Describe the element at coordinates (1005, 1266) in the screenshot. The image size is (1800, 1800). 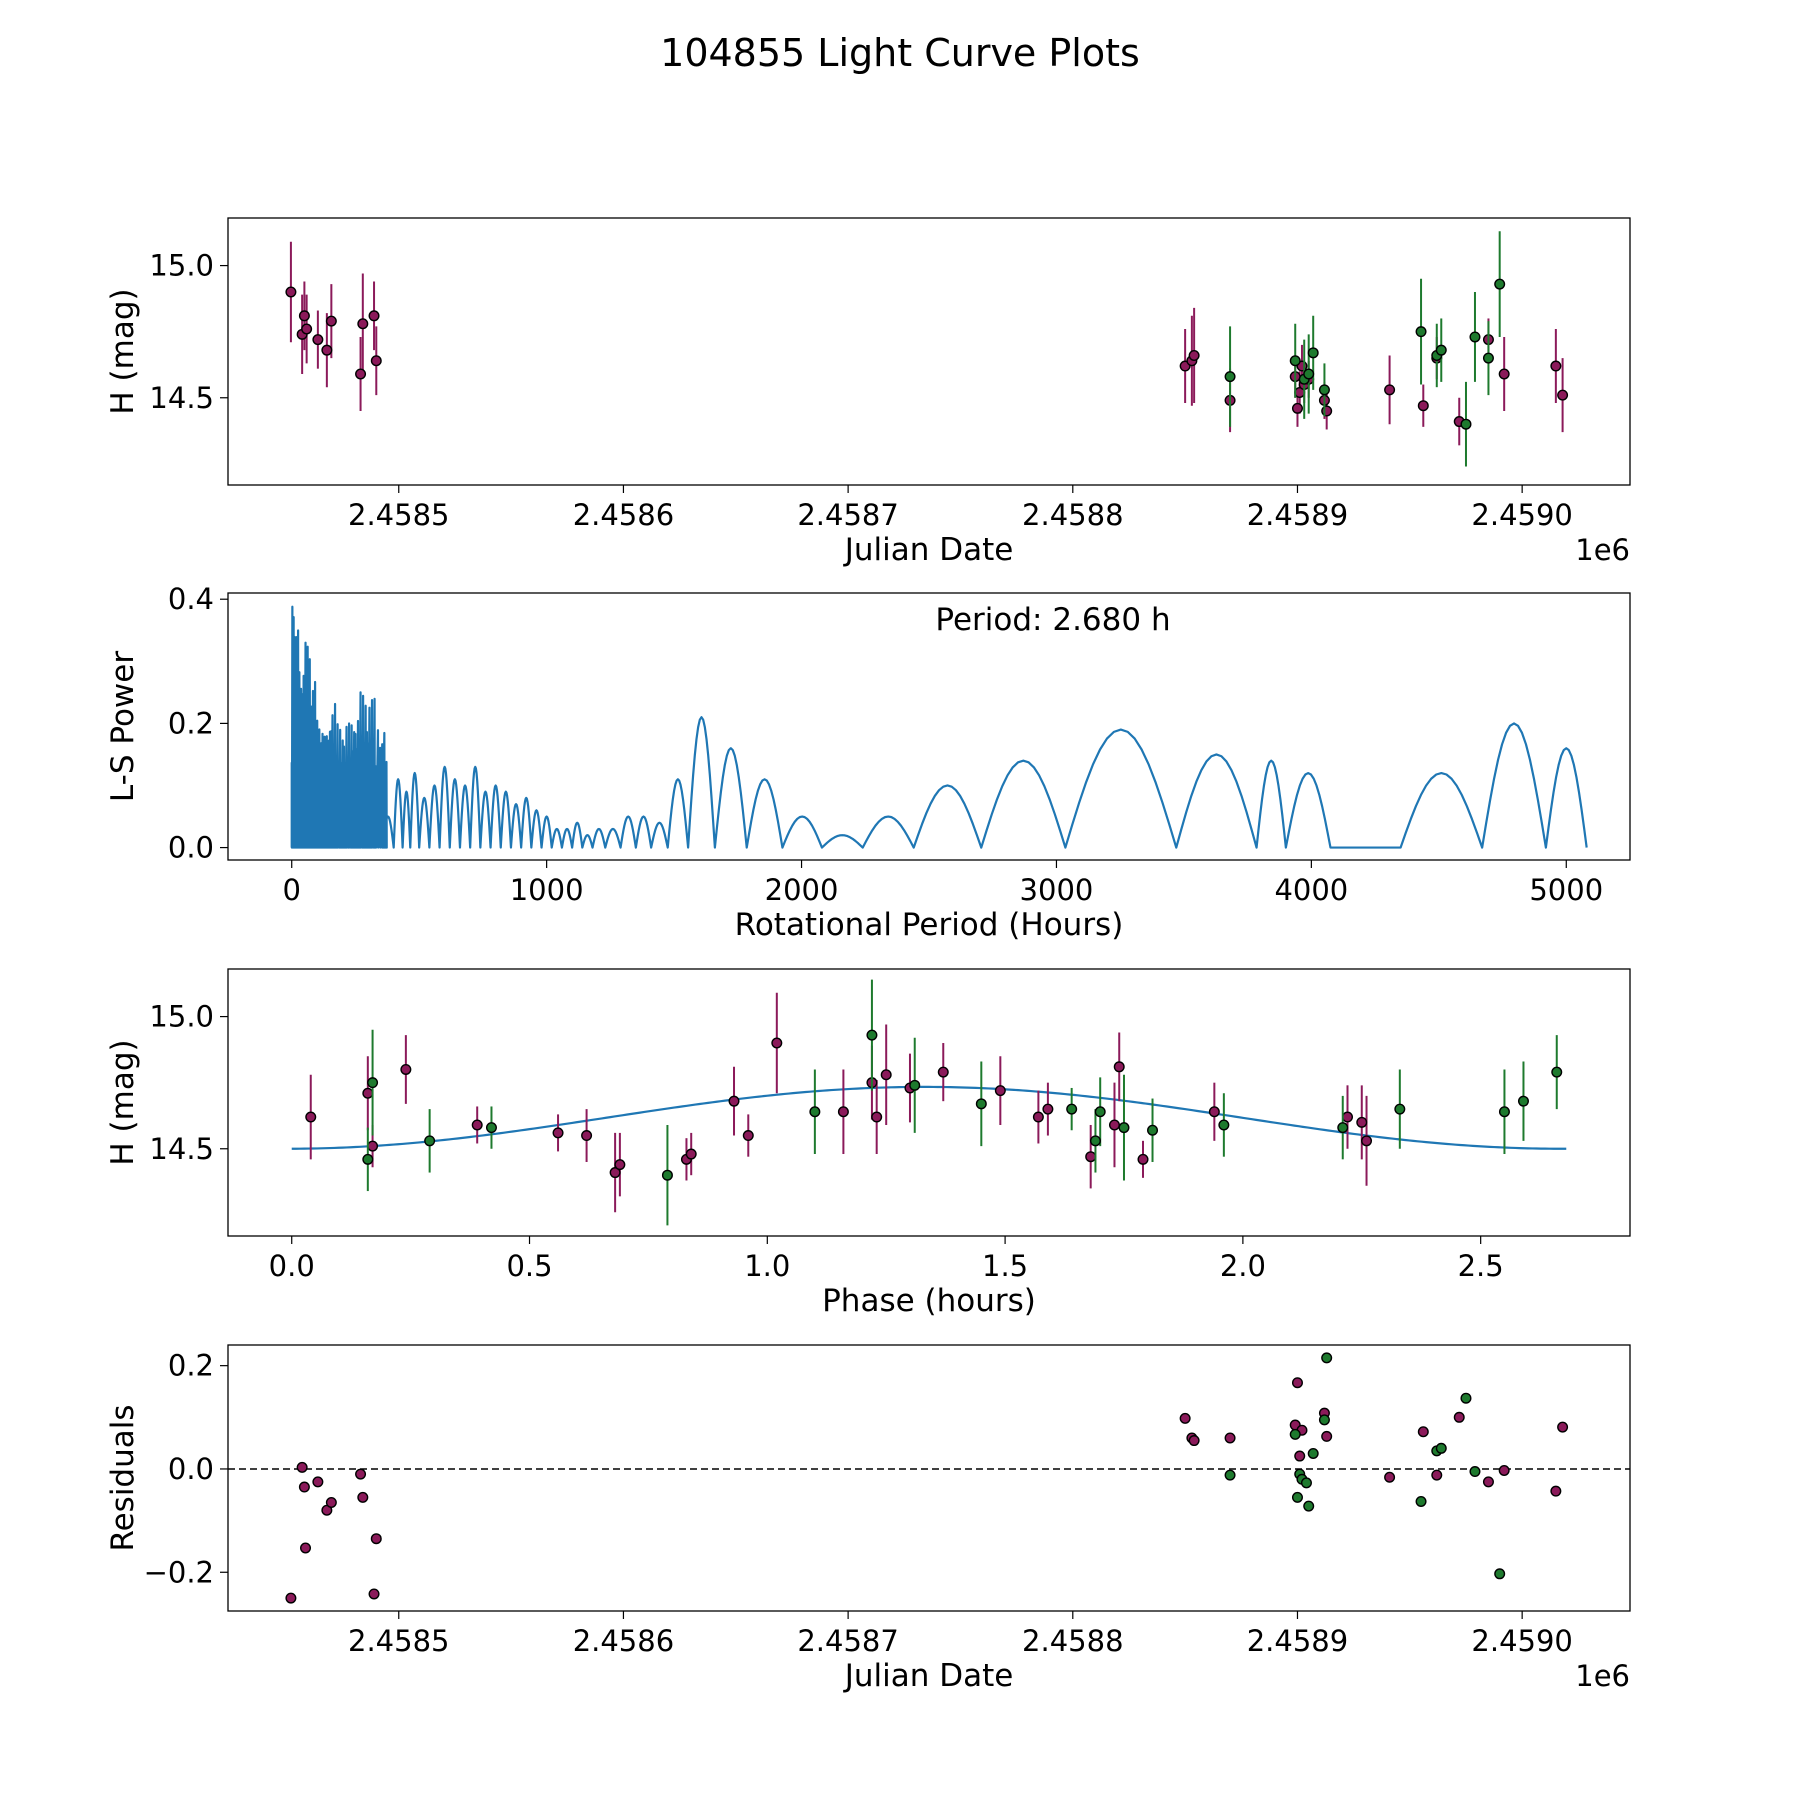
I see `x-tick-label: 1.5` at that location.